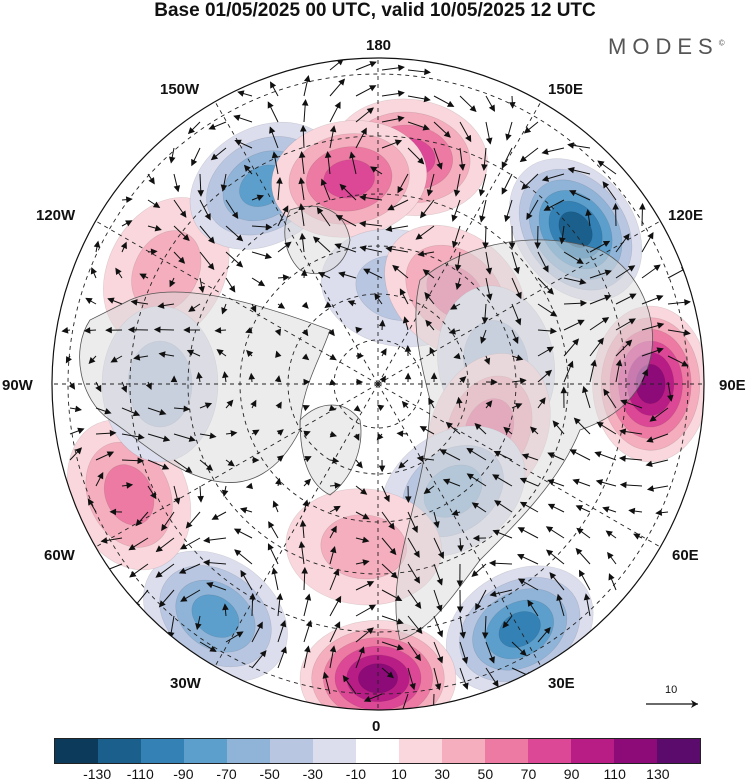  Describe the element at coordinates (56, 215) in the screenshot. I see `lon-label-120w: 120W` at that location.